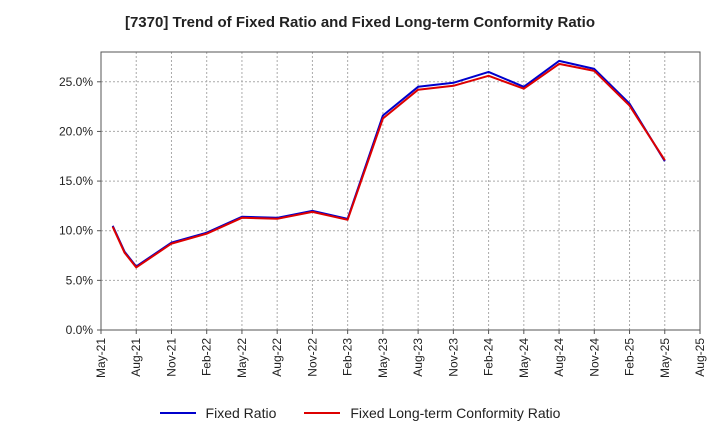 This screenshot has width=720, height=440. I want to click on x-tick-label: Aug-21, so click(136, 357).